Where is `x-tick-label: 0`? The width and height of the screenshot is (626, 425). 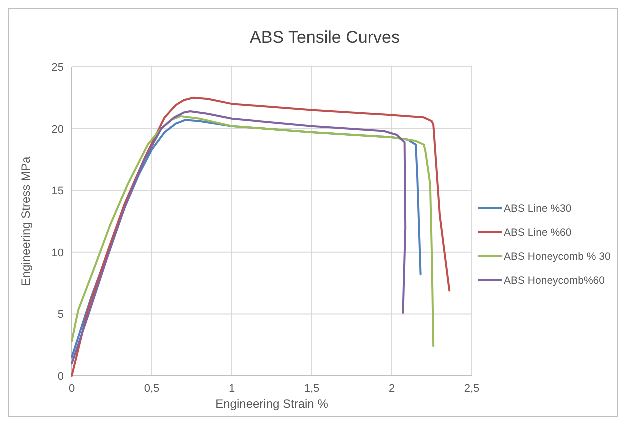 x-tick-label: 0 is located at coordinates (72, 389).